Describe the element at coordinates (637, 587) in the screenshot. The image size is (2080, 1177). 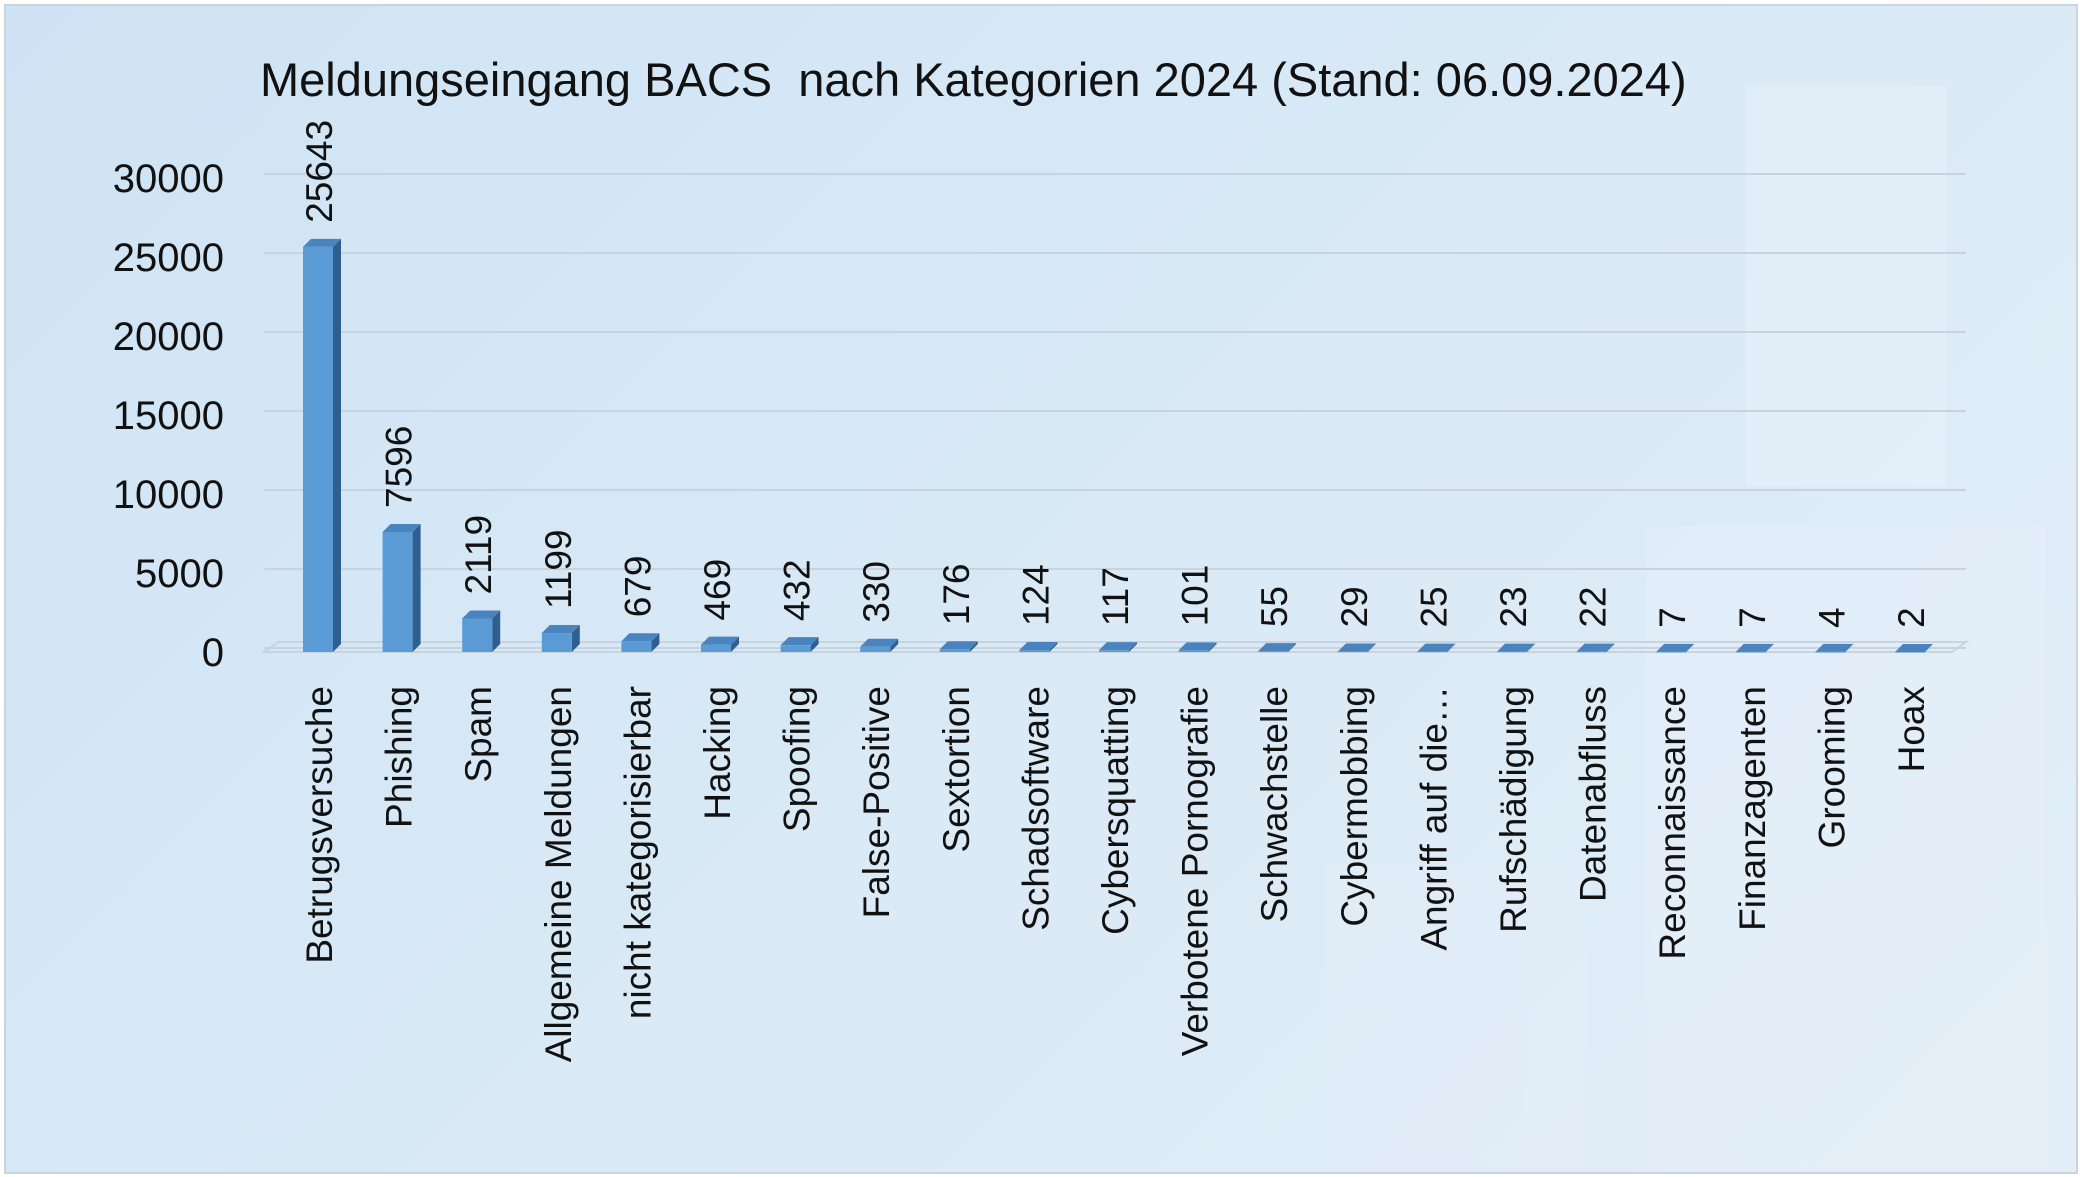
I see `data-label: 679` at that location.